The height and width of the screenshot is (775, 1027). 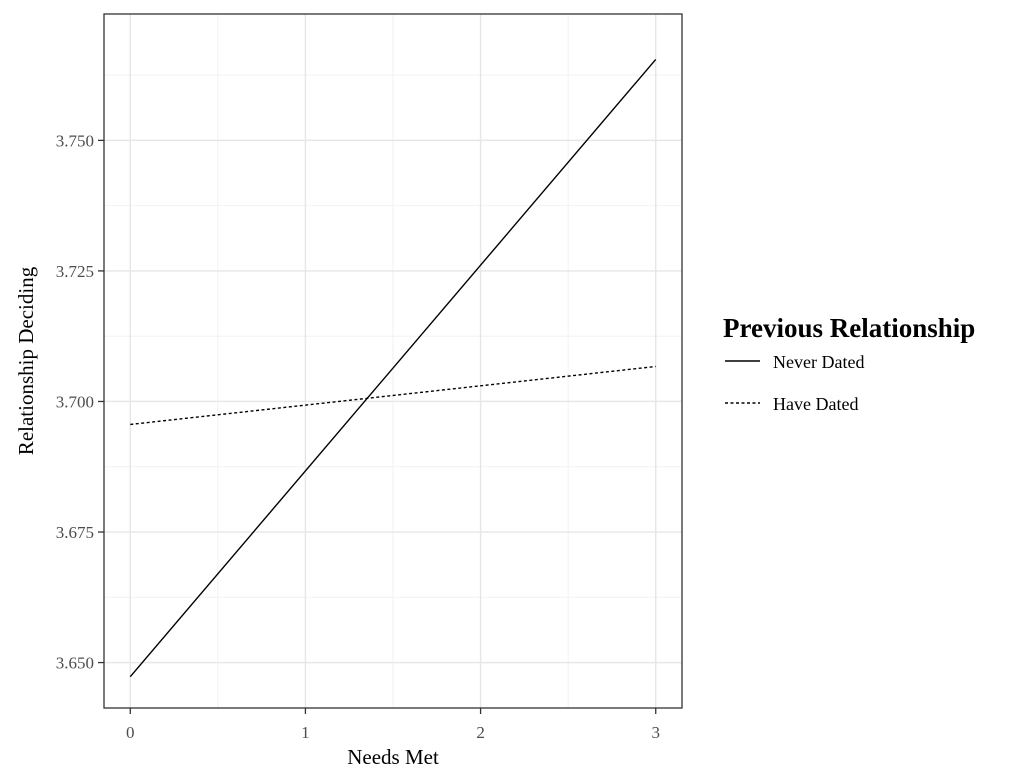 I want to click on x-tick-label: 3, so click(x=655, y=732).